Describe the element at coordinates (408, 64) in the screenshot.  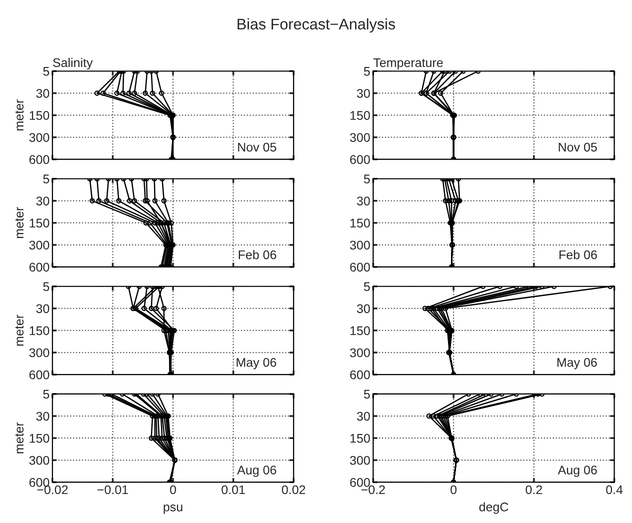
I see `chart-subtitle: Temperature` at that location.